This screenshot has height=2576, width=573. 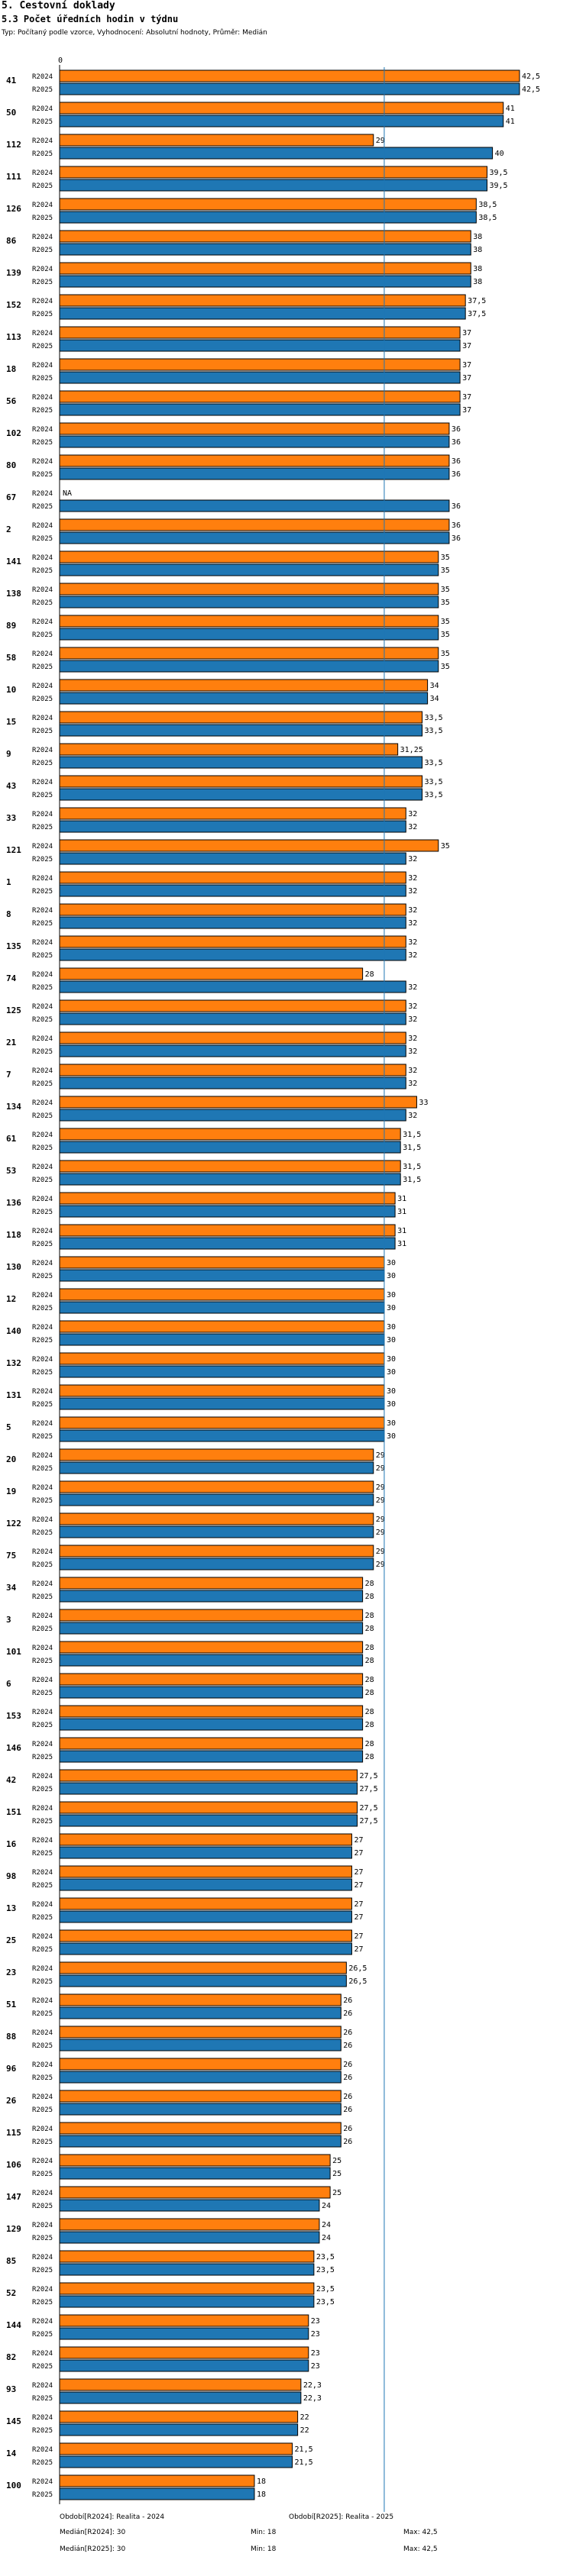 I want to click on category-label: 106, so click(x=13, y=2165).